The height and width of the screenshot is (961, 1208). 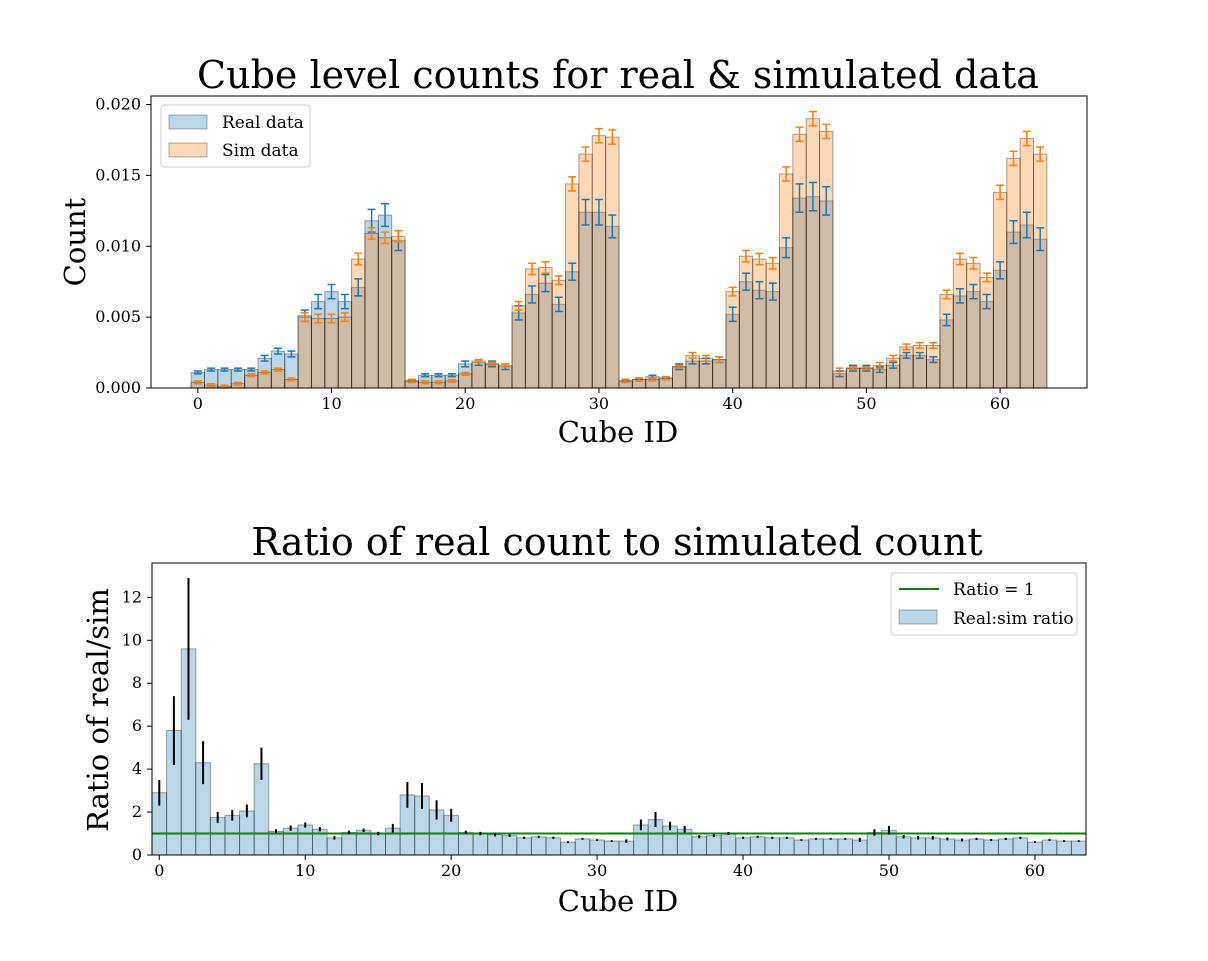 What do you see at coordinates (188, 122) in the screenshot?
I see `legend-swatch-real` at bounding box center [188, 122].